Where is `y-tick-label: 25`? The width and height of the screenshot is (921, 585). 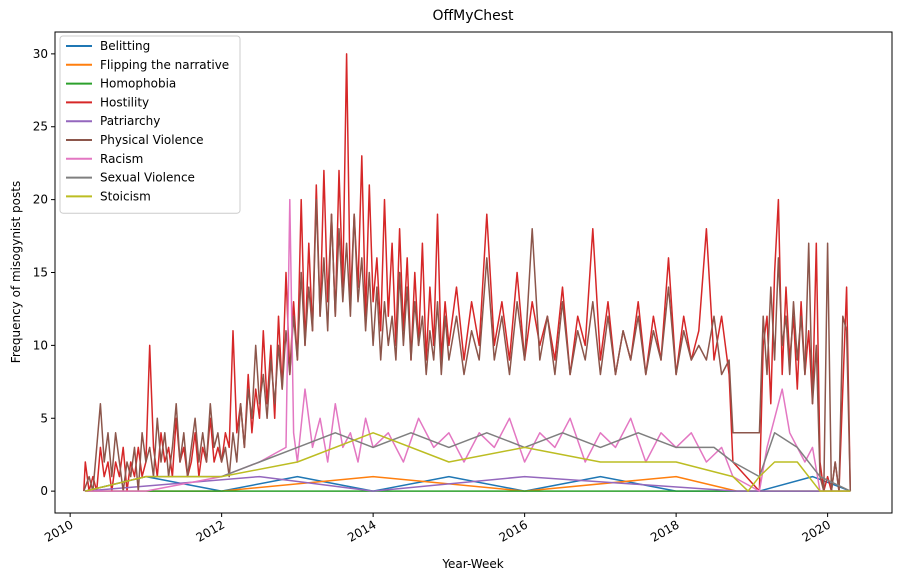 y-tick-label: 25 is located at coordinates (40, 127).